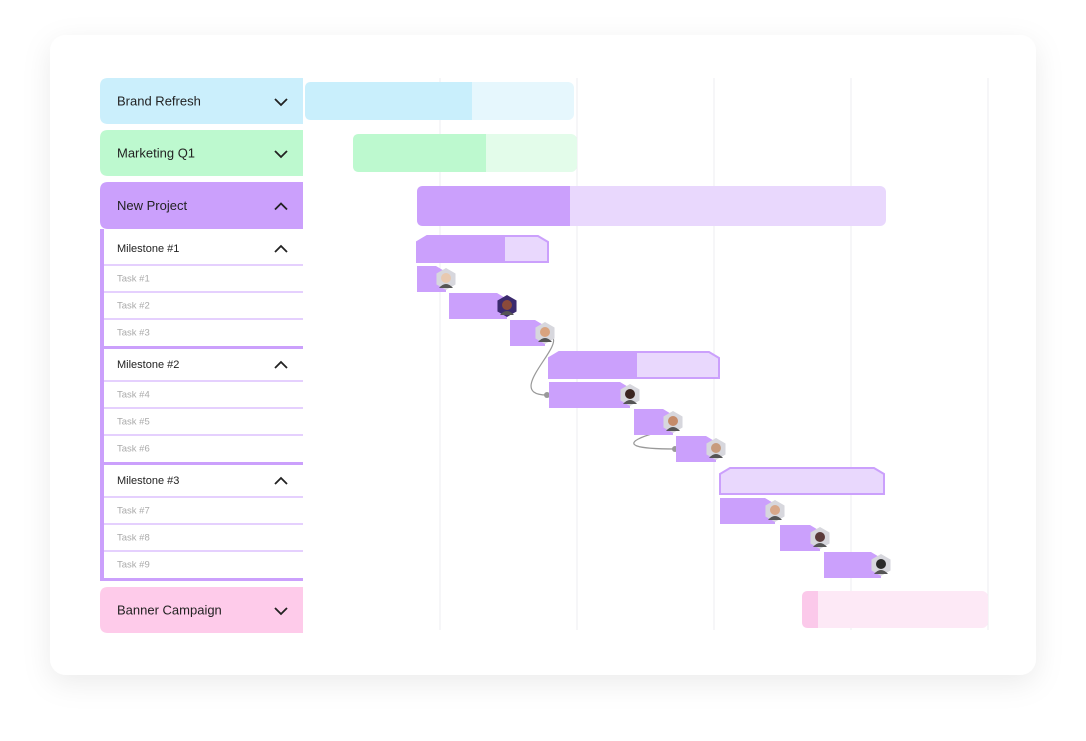  Describe the element at coordinates (802, 481) in the screenshot. I see `milestone-bar` at that location.